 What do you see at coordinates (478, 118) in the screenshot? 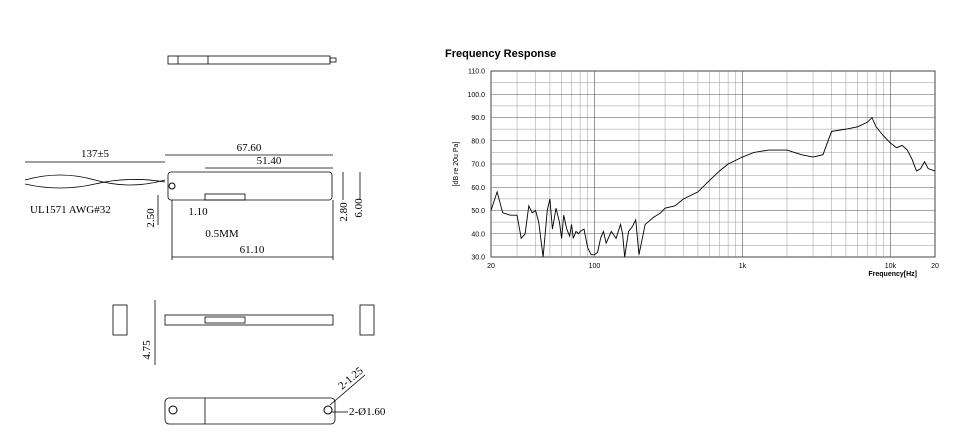
I see `y-tick-label: 90.0` at bounding box center [478, 118].